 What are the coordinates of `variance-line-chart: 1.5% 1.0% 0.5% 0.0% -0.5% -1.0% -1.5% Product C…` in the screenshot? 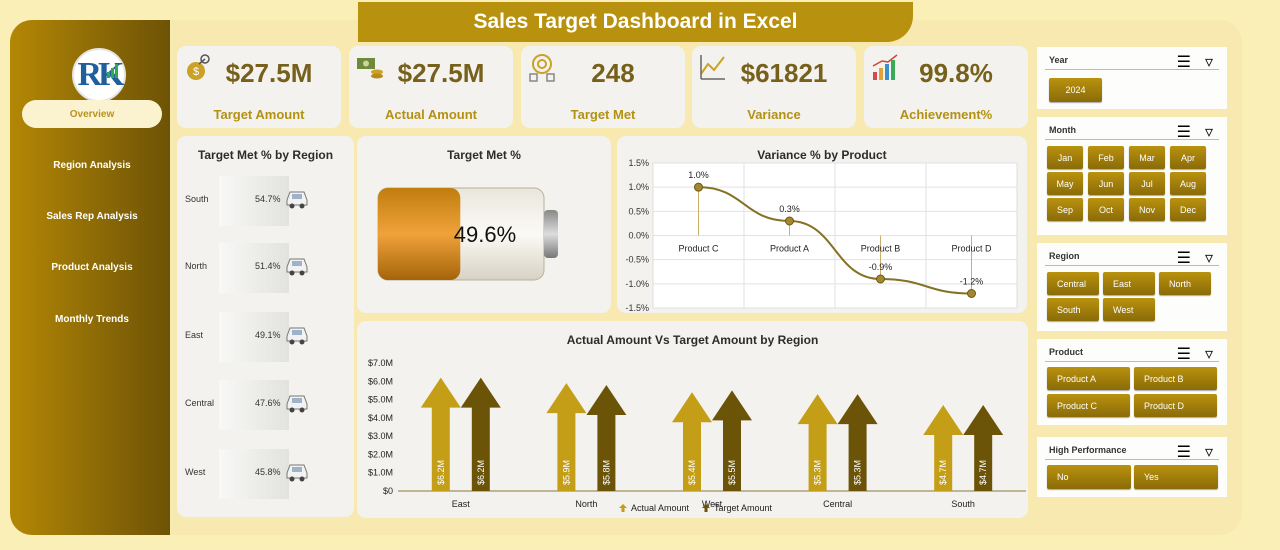 It's located at (821, 235).